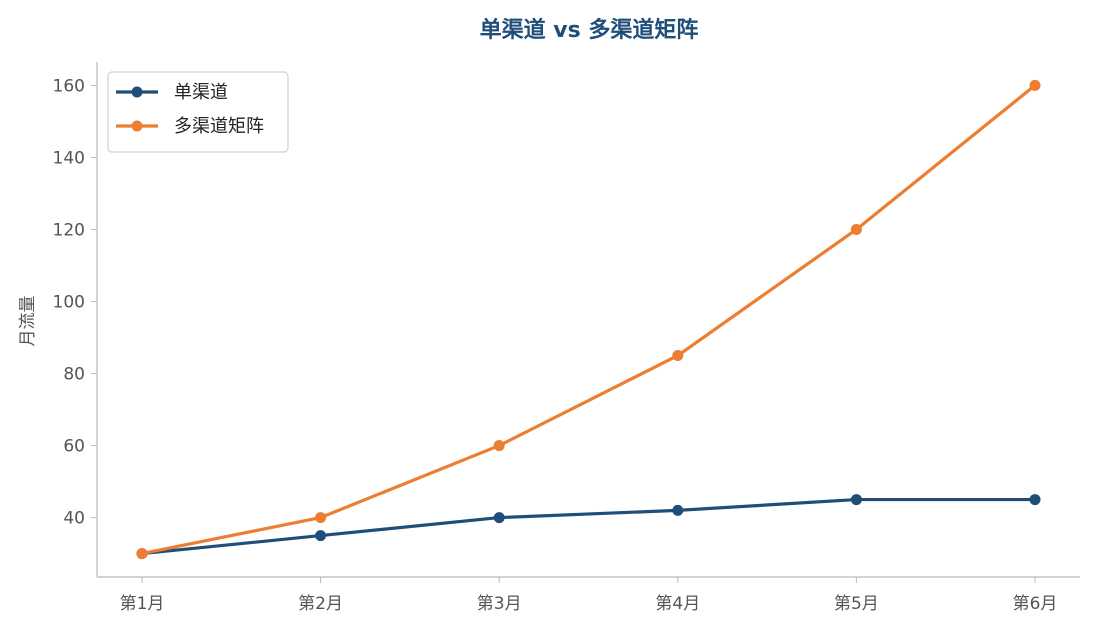 The height and width of the screenshot is (630, 1095). I want to click on x-tick-label: 第1月, so click(142, 604).